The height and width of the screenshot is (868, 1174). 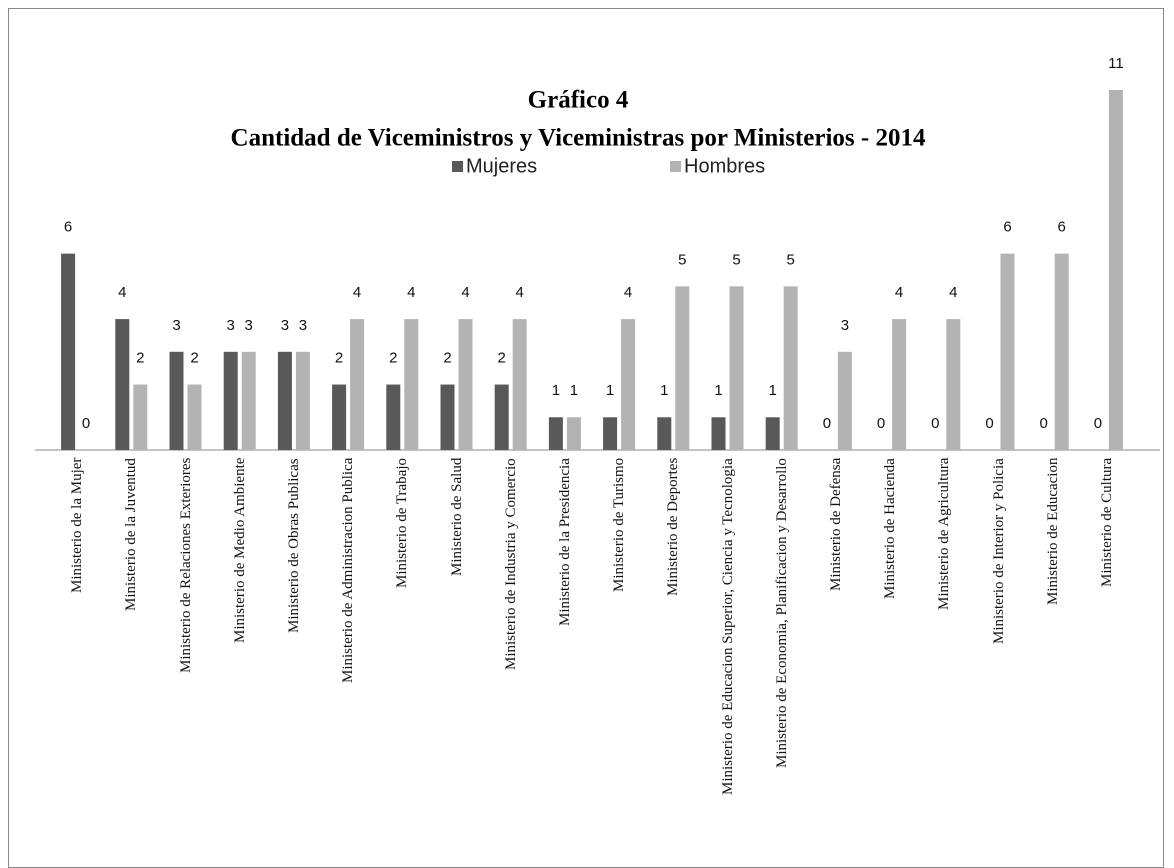 What do you see at coordinates (944, 534) in the screenshot?
I see `x-tick-label: Ministerio de Agricultura` at bounding box center [944, 534].